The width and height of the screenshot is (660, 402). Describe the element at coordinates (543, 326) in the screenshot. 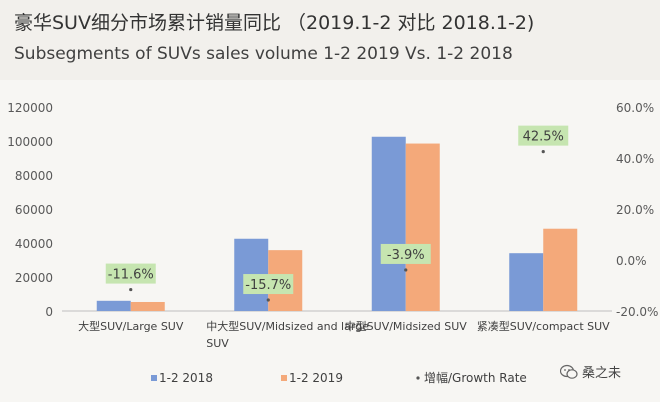

I see `category-label: 紧凑型SUV/compact SUV` at that location.